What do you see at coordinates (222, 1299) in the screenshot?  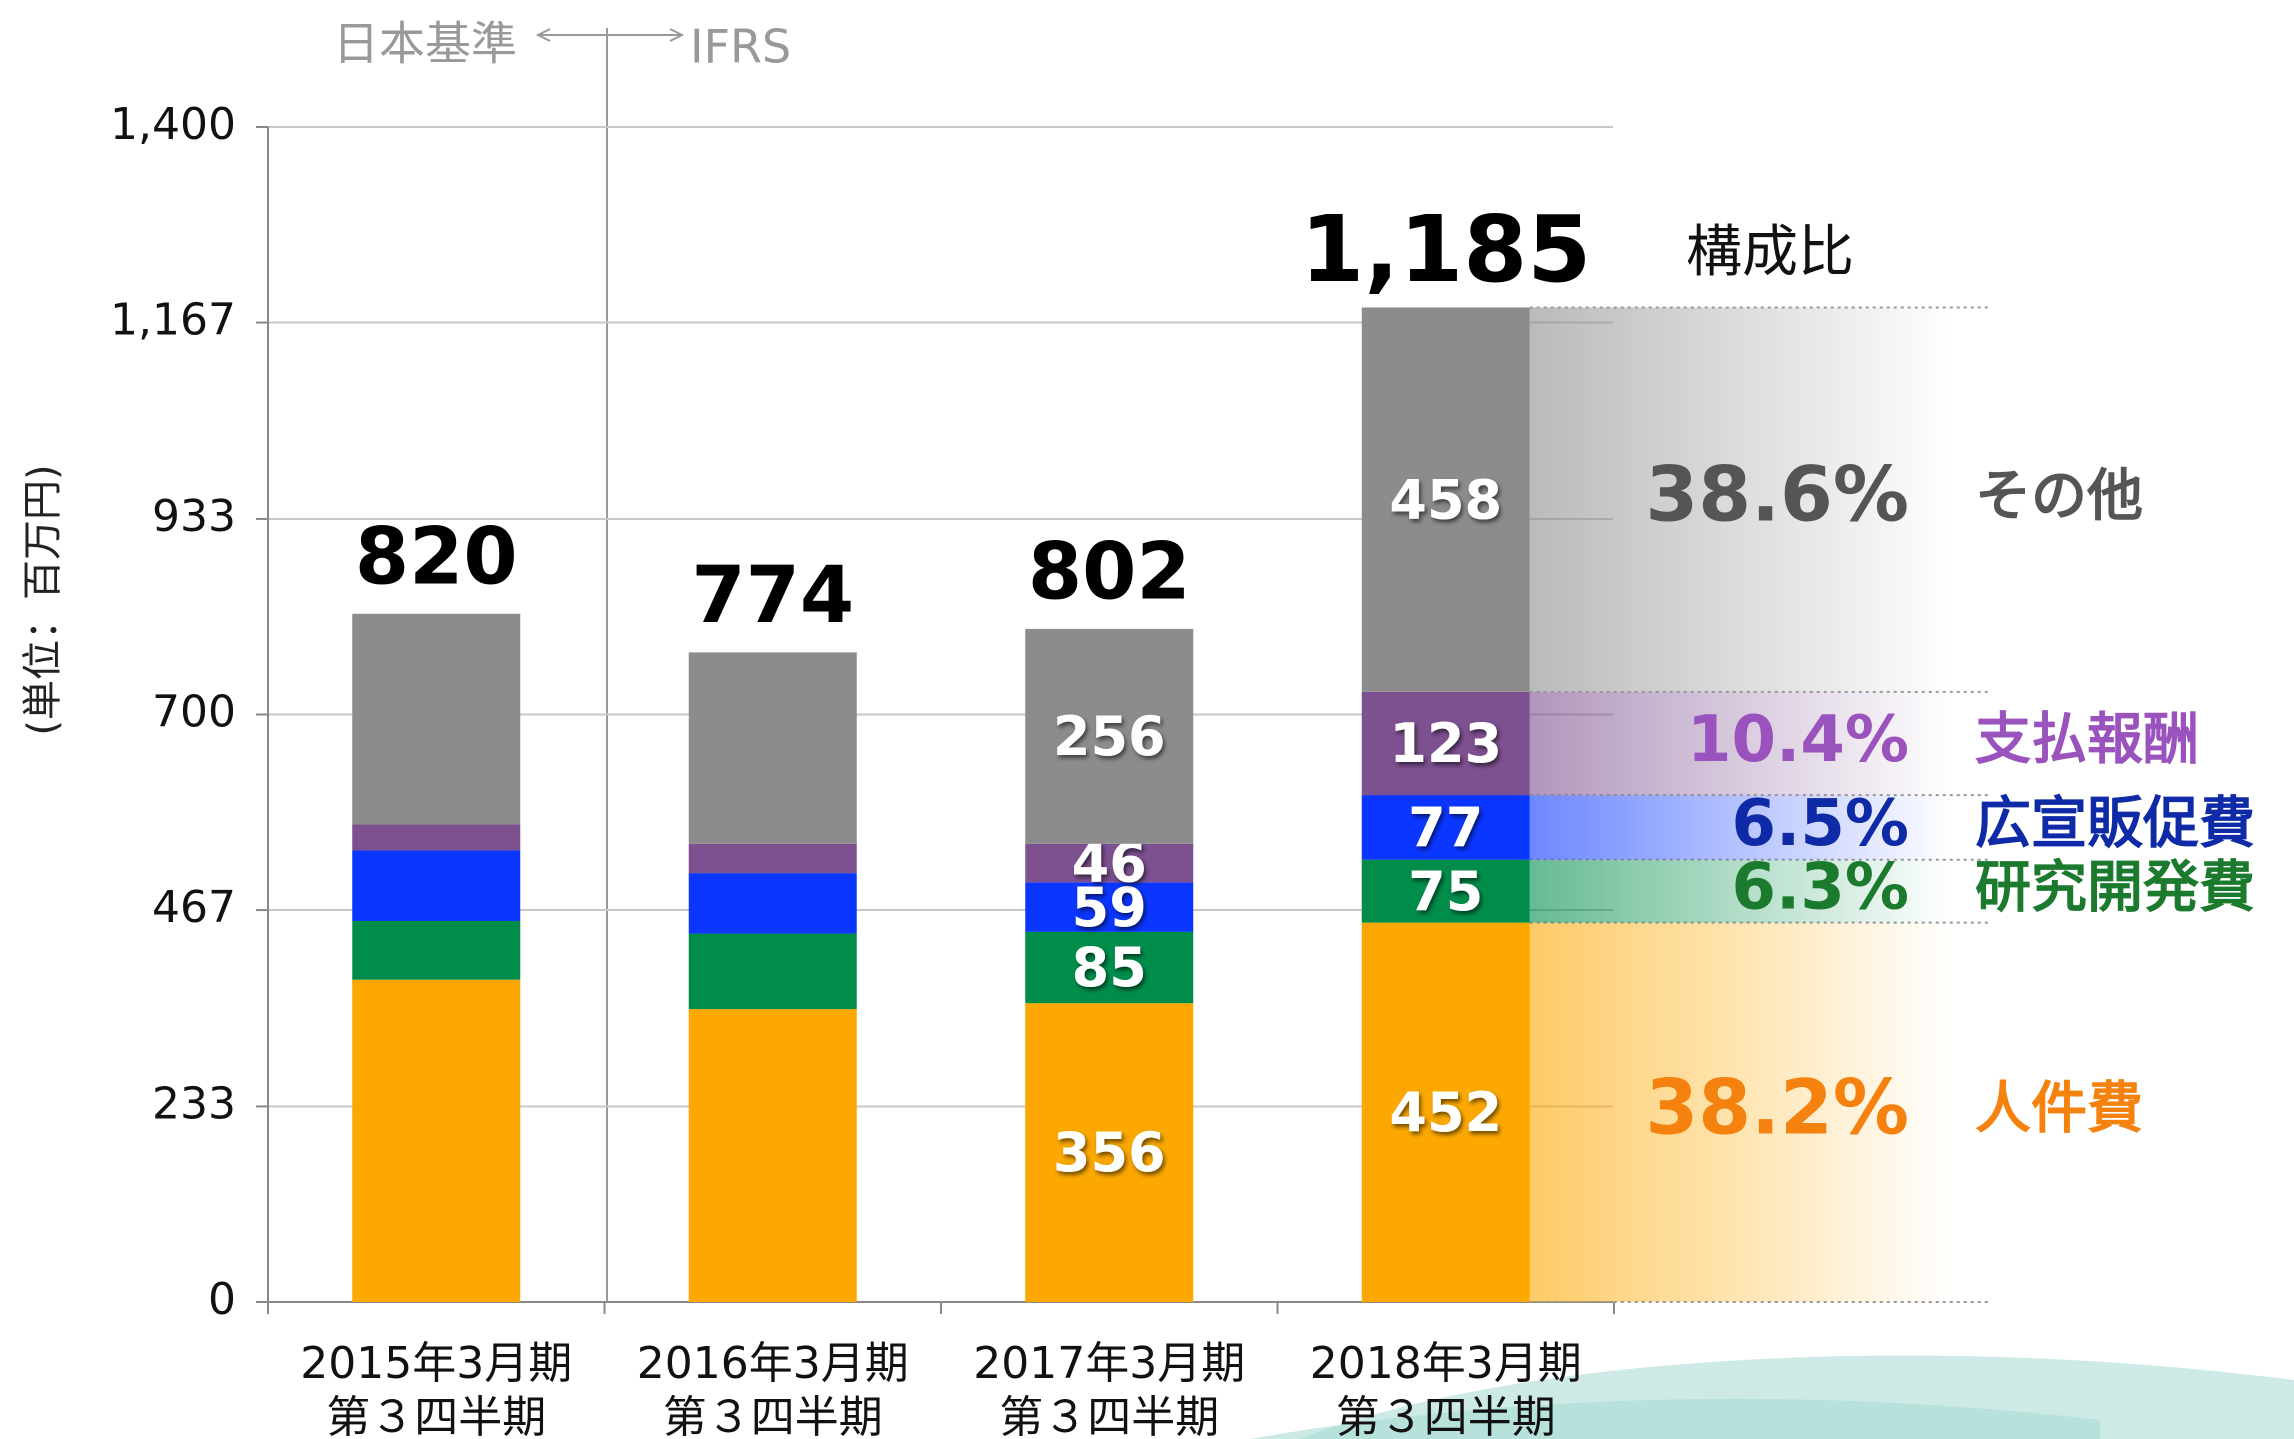 I see `y-tick-label: 0` at bounding box center [222, 1299].